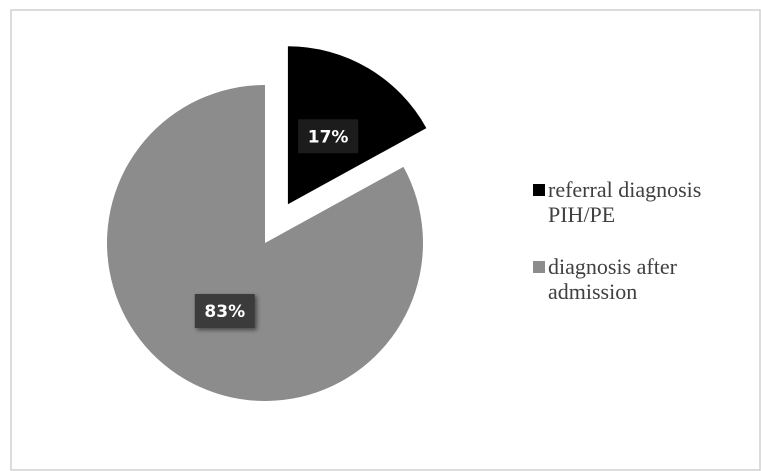 The height and width of the screenshot is (471, 761). I want to click on data-label: 83%, so click(224, 312).